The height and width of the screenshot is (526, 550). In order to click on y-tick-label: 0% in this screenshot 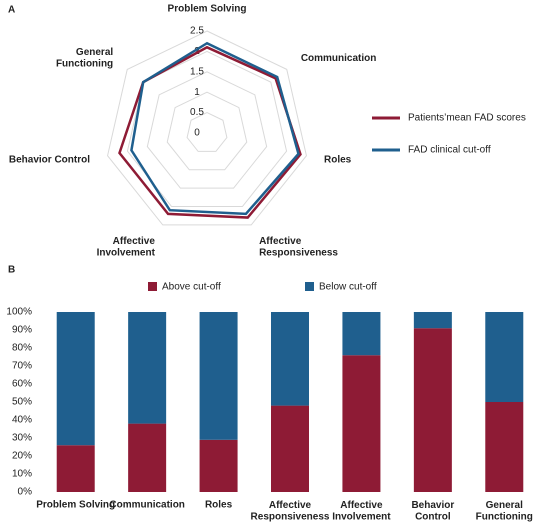, I will do `click(25, 492)`.